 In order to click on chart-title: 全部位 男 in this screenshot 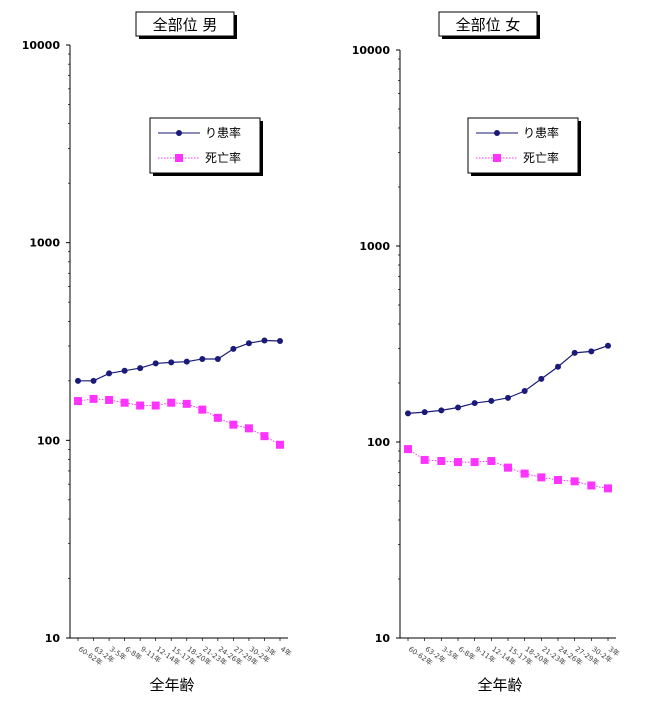, I will do `click(185, 25)`.